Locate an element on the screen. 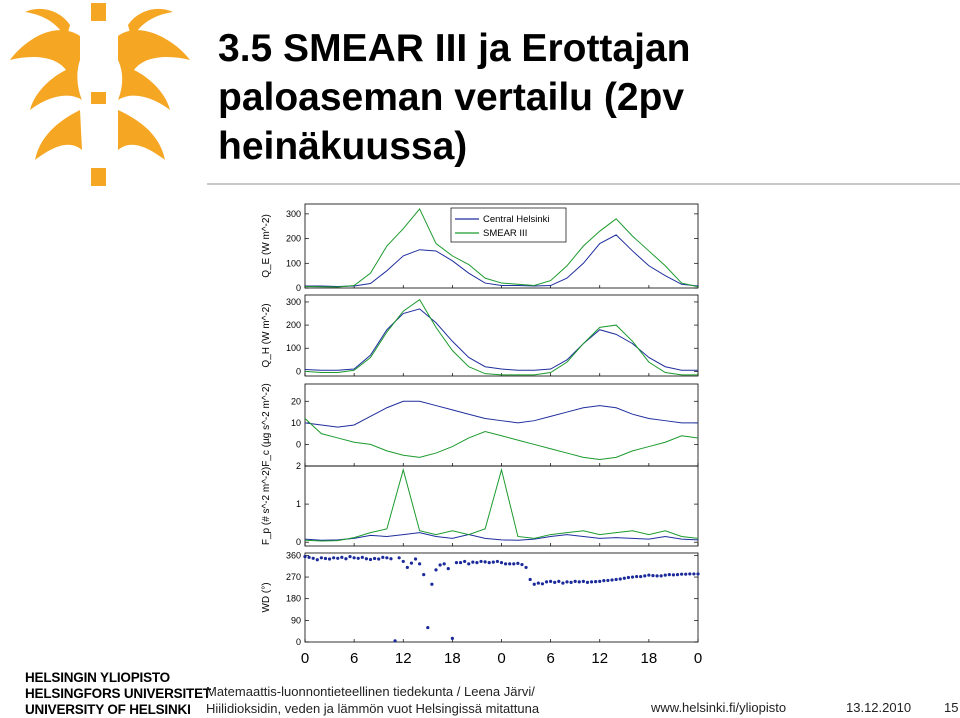 Image resolution: width=960 pixels, height=718 pixels. university-flame-logo is located at coordinates (100, 94).